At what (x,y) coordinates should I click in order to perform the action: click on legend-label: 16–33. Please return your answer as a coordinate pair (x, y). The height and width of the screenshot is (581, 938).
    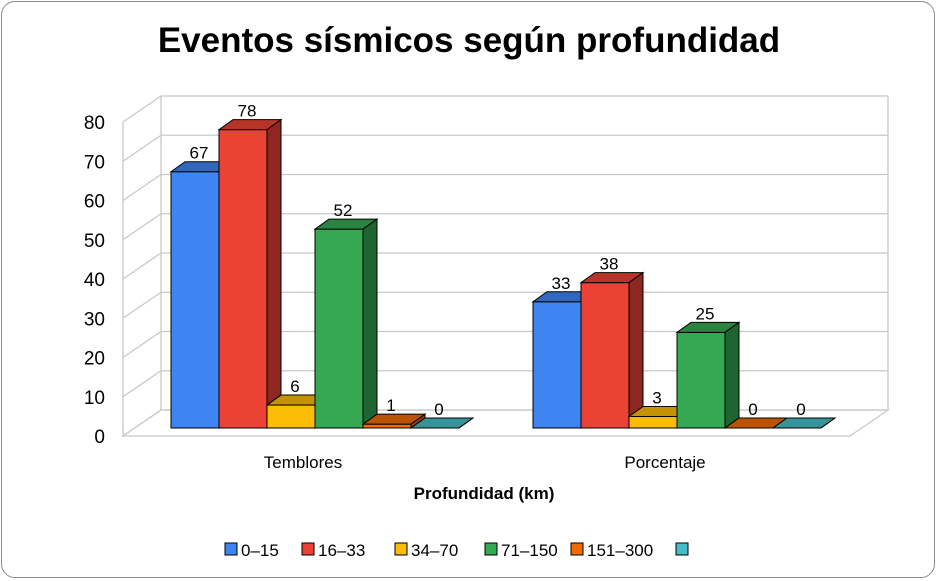
    Looking at the image, I should click on (341, 550).